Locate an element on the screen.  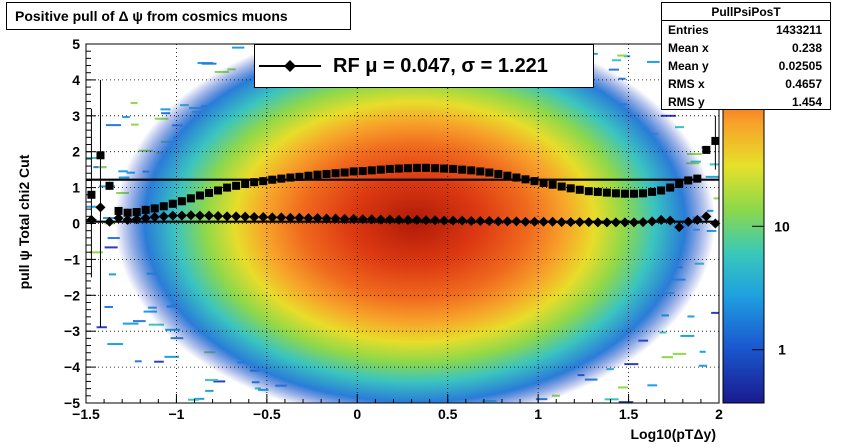
chart-title: Positive pull of Δ ψ from cosmics muons is located at coordinates (178, 16).